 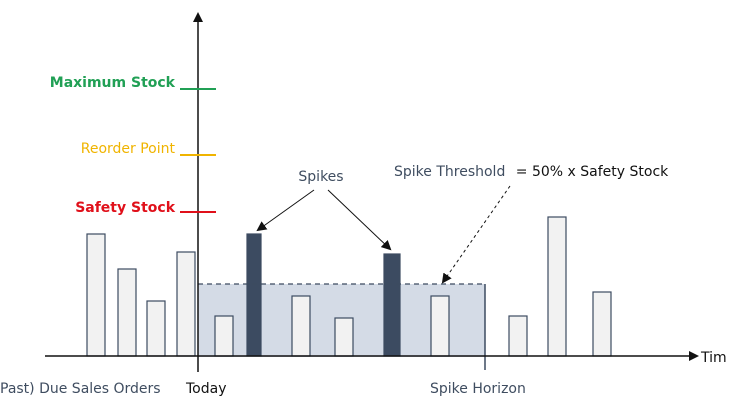 What do you see at coordinates (80, 389) in the screenshot?
I see `past-due-label: Past) Due Sales Orders` at bounding box center [80, 389].